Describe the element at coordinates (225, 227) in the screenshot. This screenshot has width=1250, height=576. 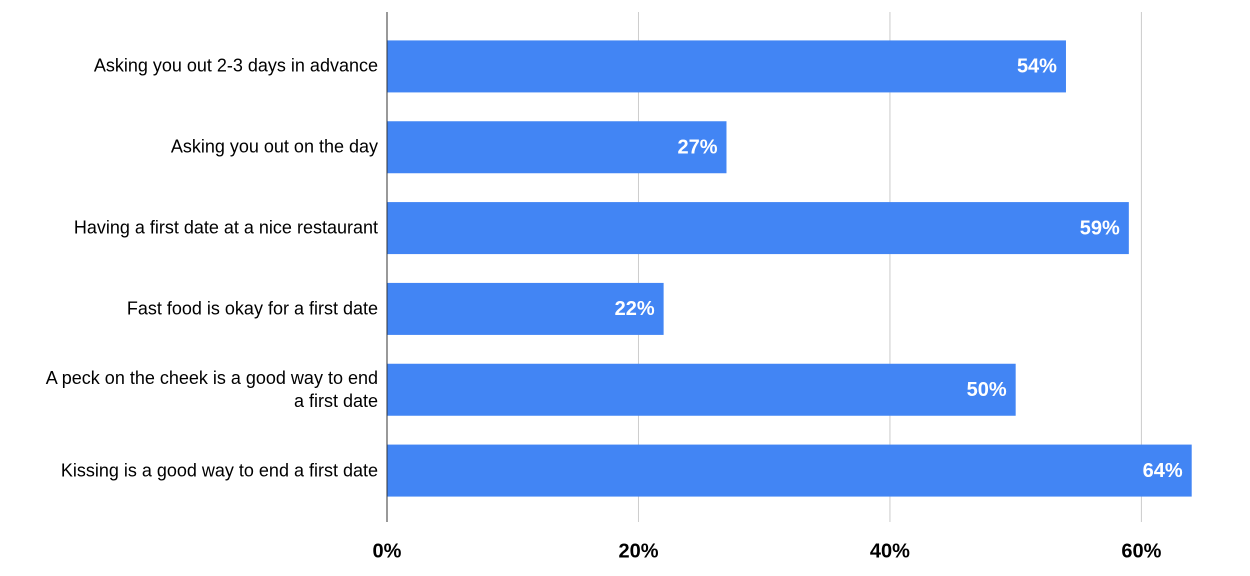
I see `y-tick-label: Having a first date at a nice restaurant` at that location.